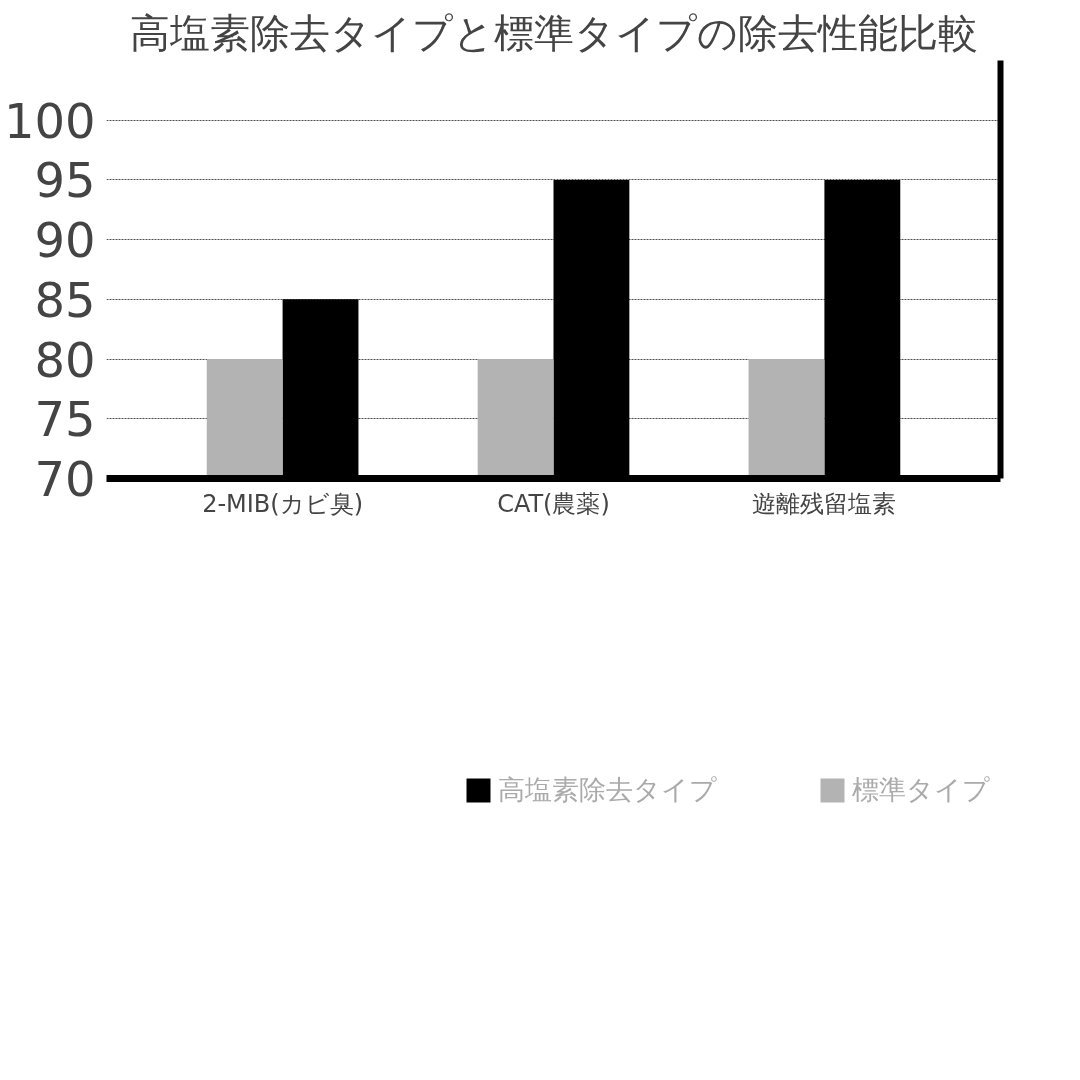 The height and width of the screenshot is (1080, 1080). I want to click on y-tick-label: 75, so click(65, 419).